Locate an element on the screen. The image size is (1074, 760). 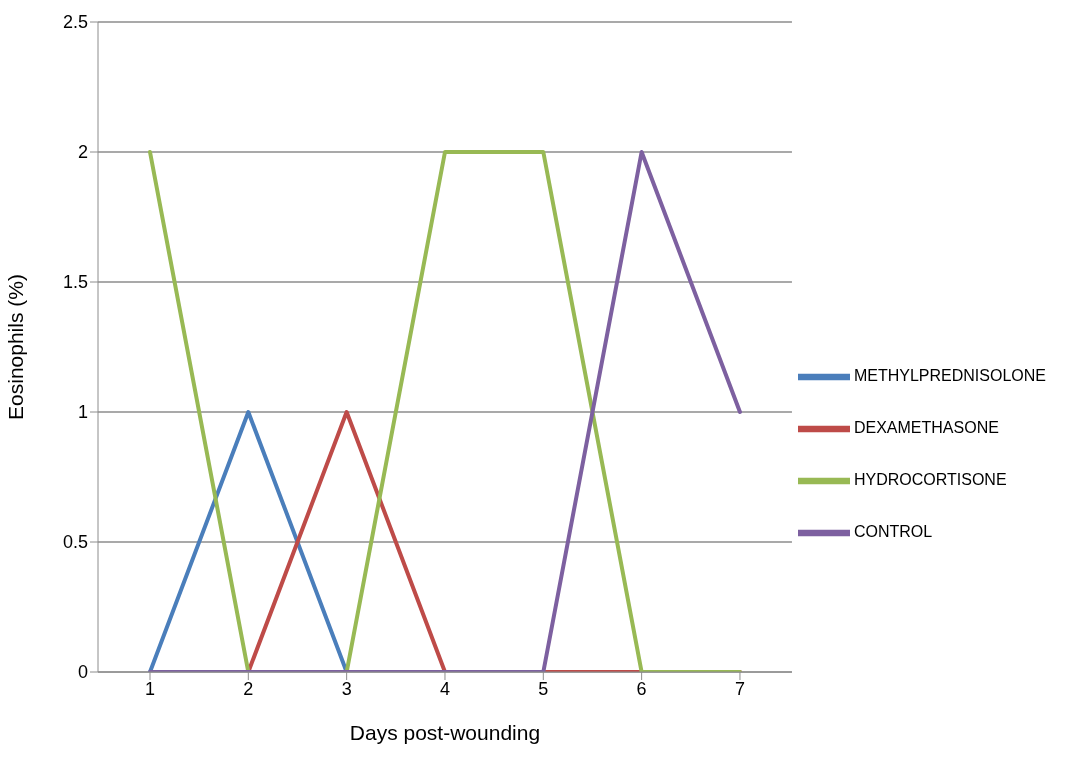
legend-label: HYDROCORTISONE is located at coordinates (930, 480).